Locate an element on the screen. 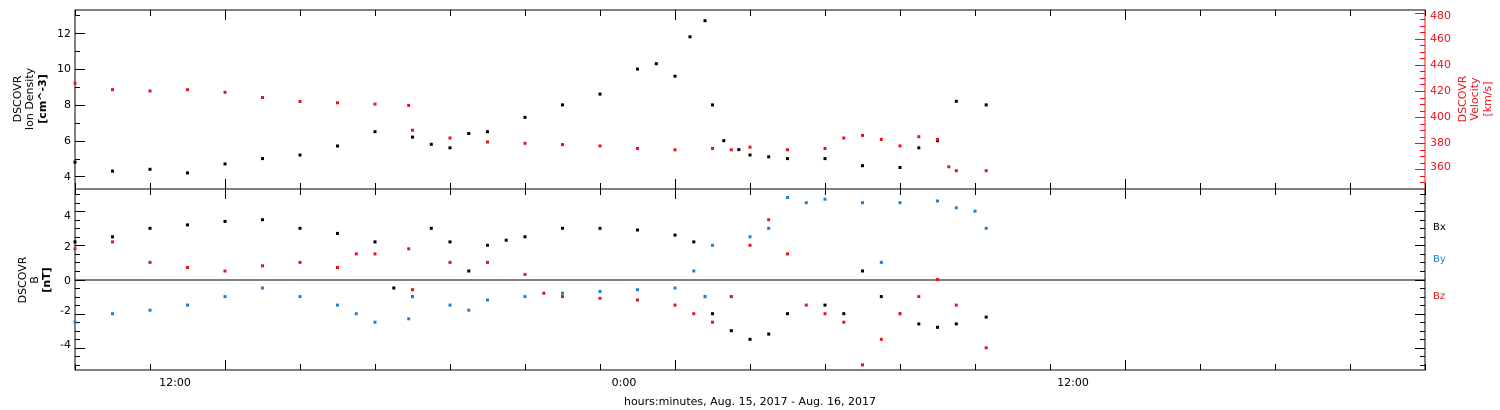  velocity-tick-label: 420 is located at coordinates (1440, 90).